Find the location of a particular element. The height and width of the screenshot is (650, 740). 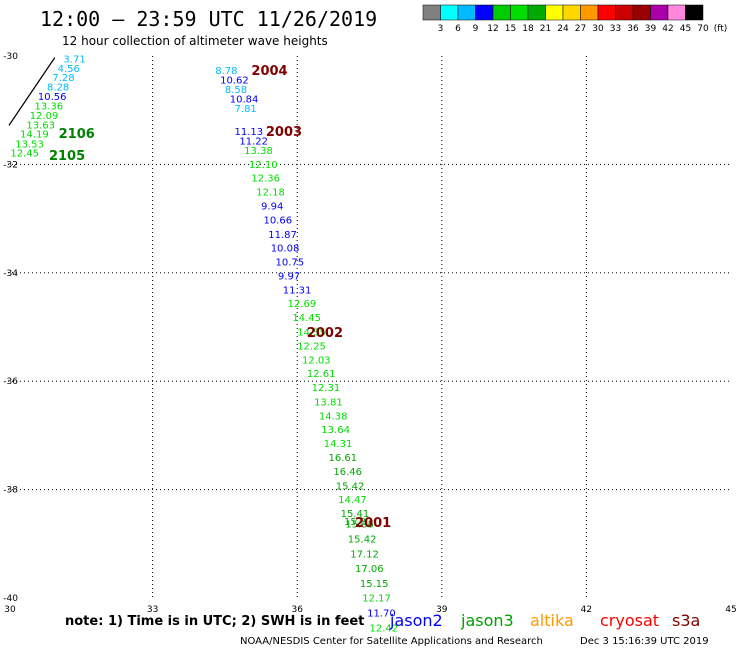

wave-height-value: 13.38 is located at coordinates (258, 151).